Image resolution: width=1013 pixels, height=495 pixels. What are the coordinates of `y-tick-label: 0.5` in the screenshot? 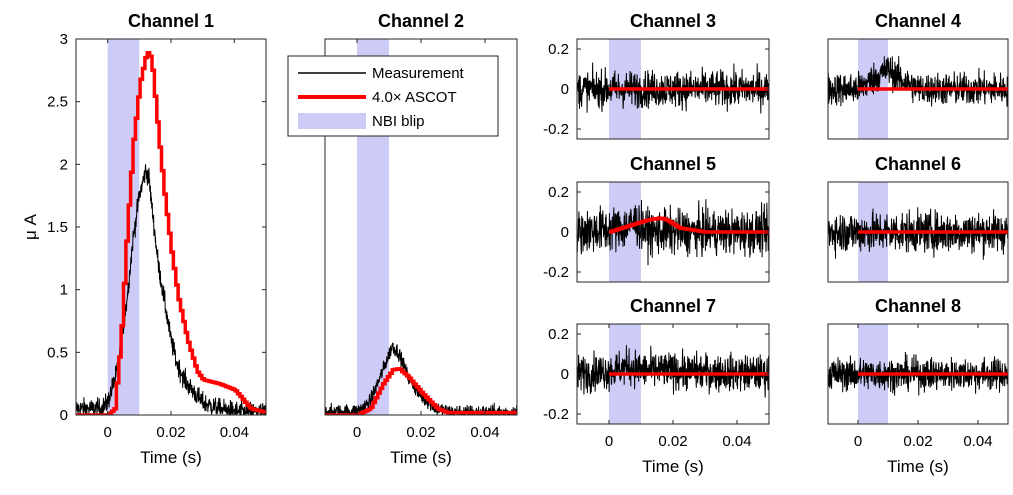 It's located at (57, 352).